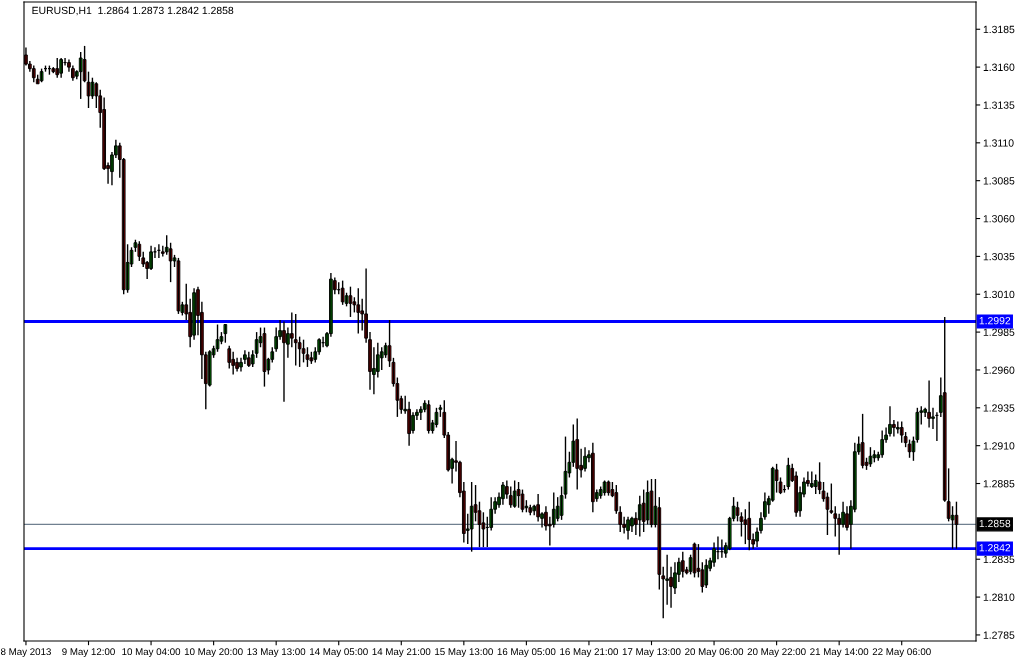  What do you see at coordinates (213, 653) in the screenshot?
I see `x-tick-label: 10 May 20:00` at bounding box center [213, 653].